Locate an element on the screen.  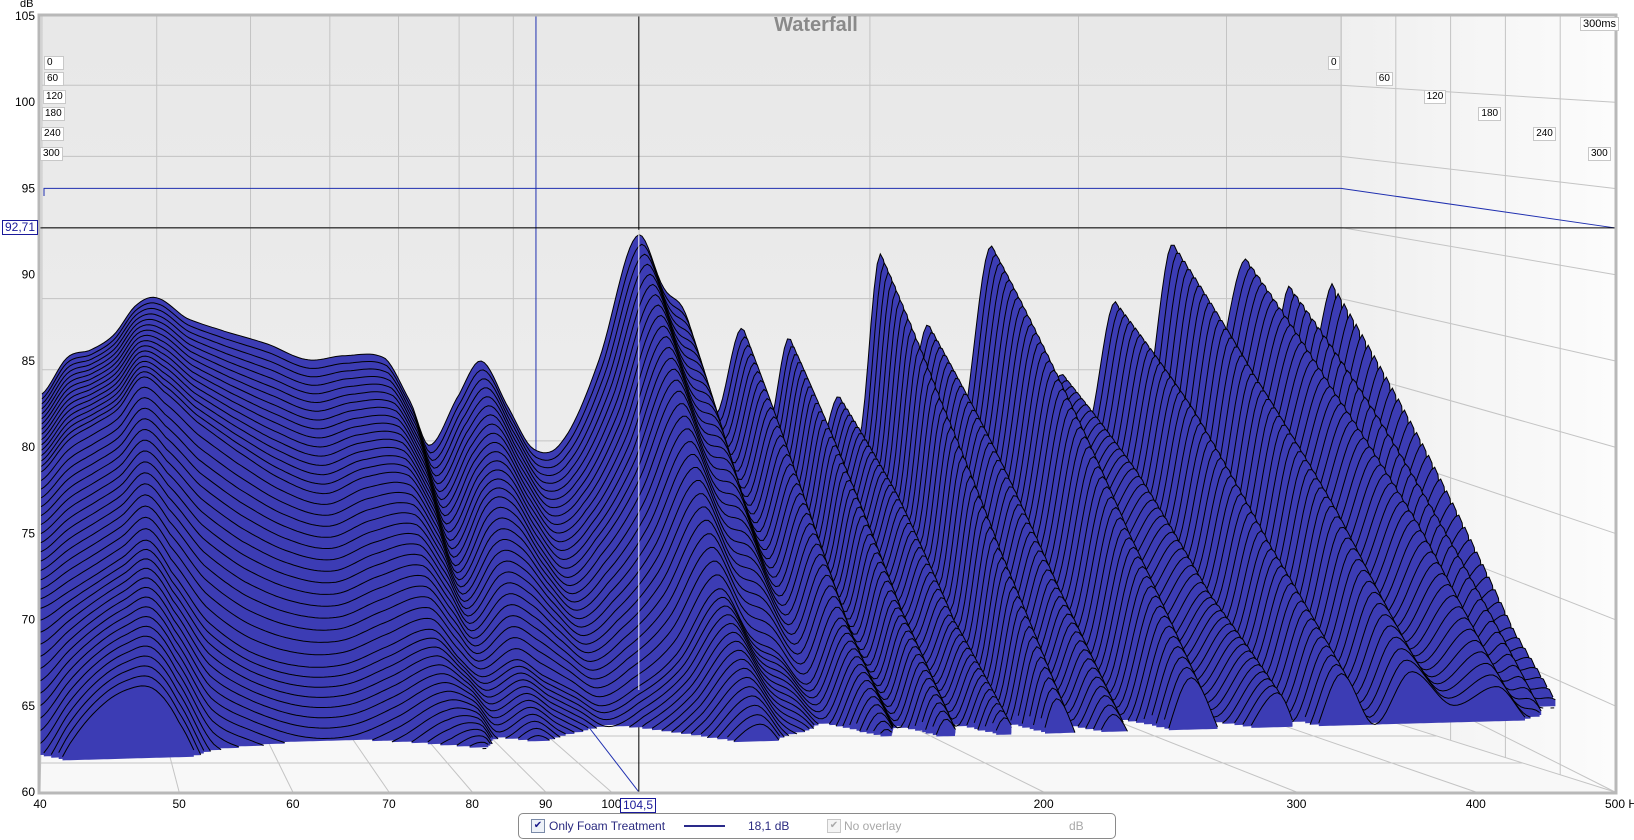
series-line-swatch is located at coordinates (704, 826).